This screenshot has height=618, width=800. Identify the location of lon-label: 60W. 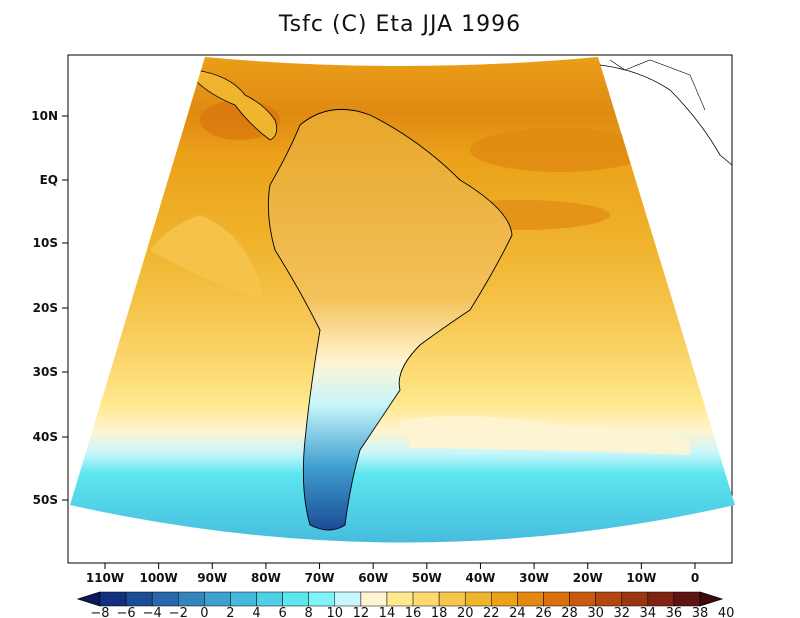
(373, 578).